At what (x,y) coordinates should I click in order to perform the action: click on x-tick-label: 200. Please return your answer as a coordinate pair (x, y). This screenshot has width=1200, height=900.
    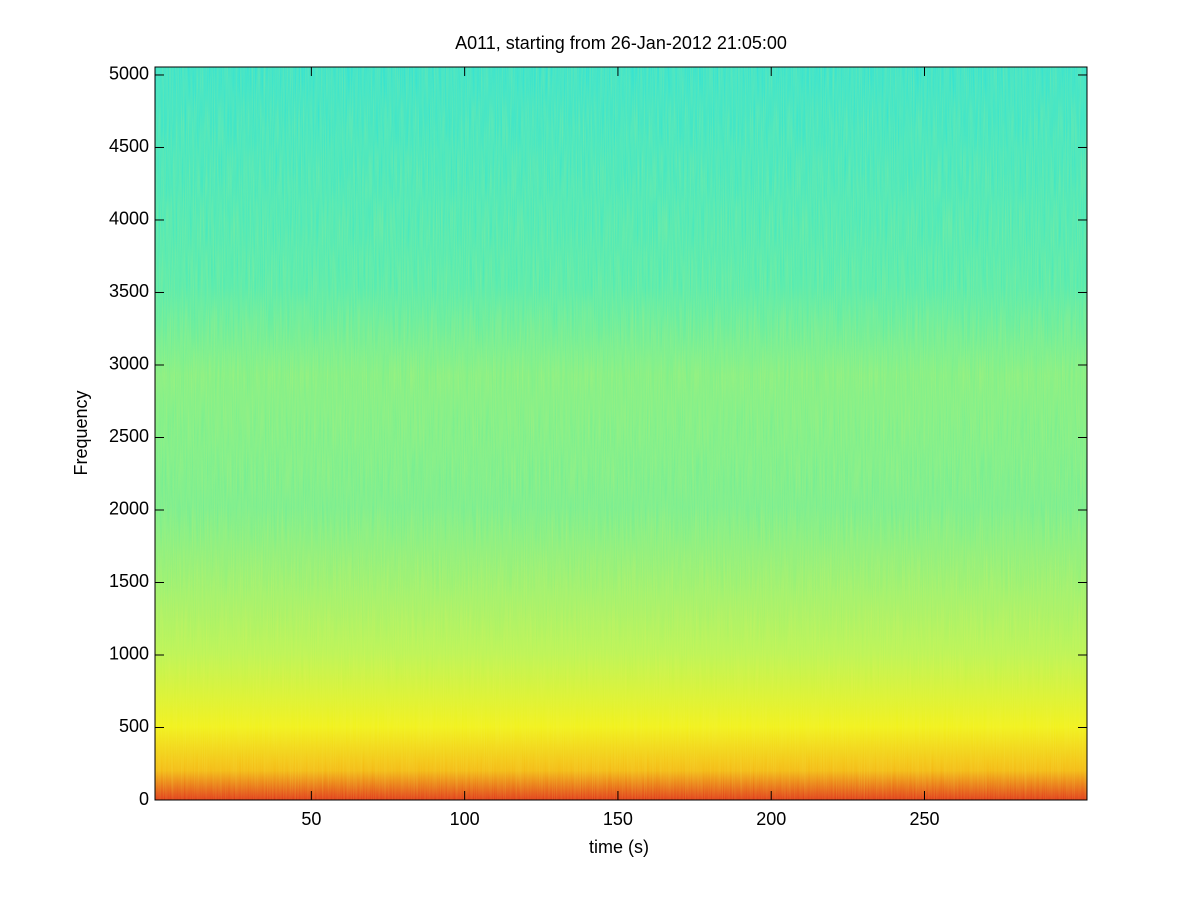
    Looking at the image, I should click on (771, 819).